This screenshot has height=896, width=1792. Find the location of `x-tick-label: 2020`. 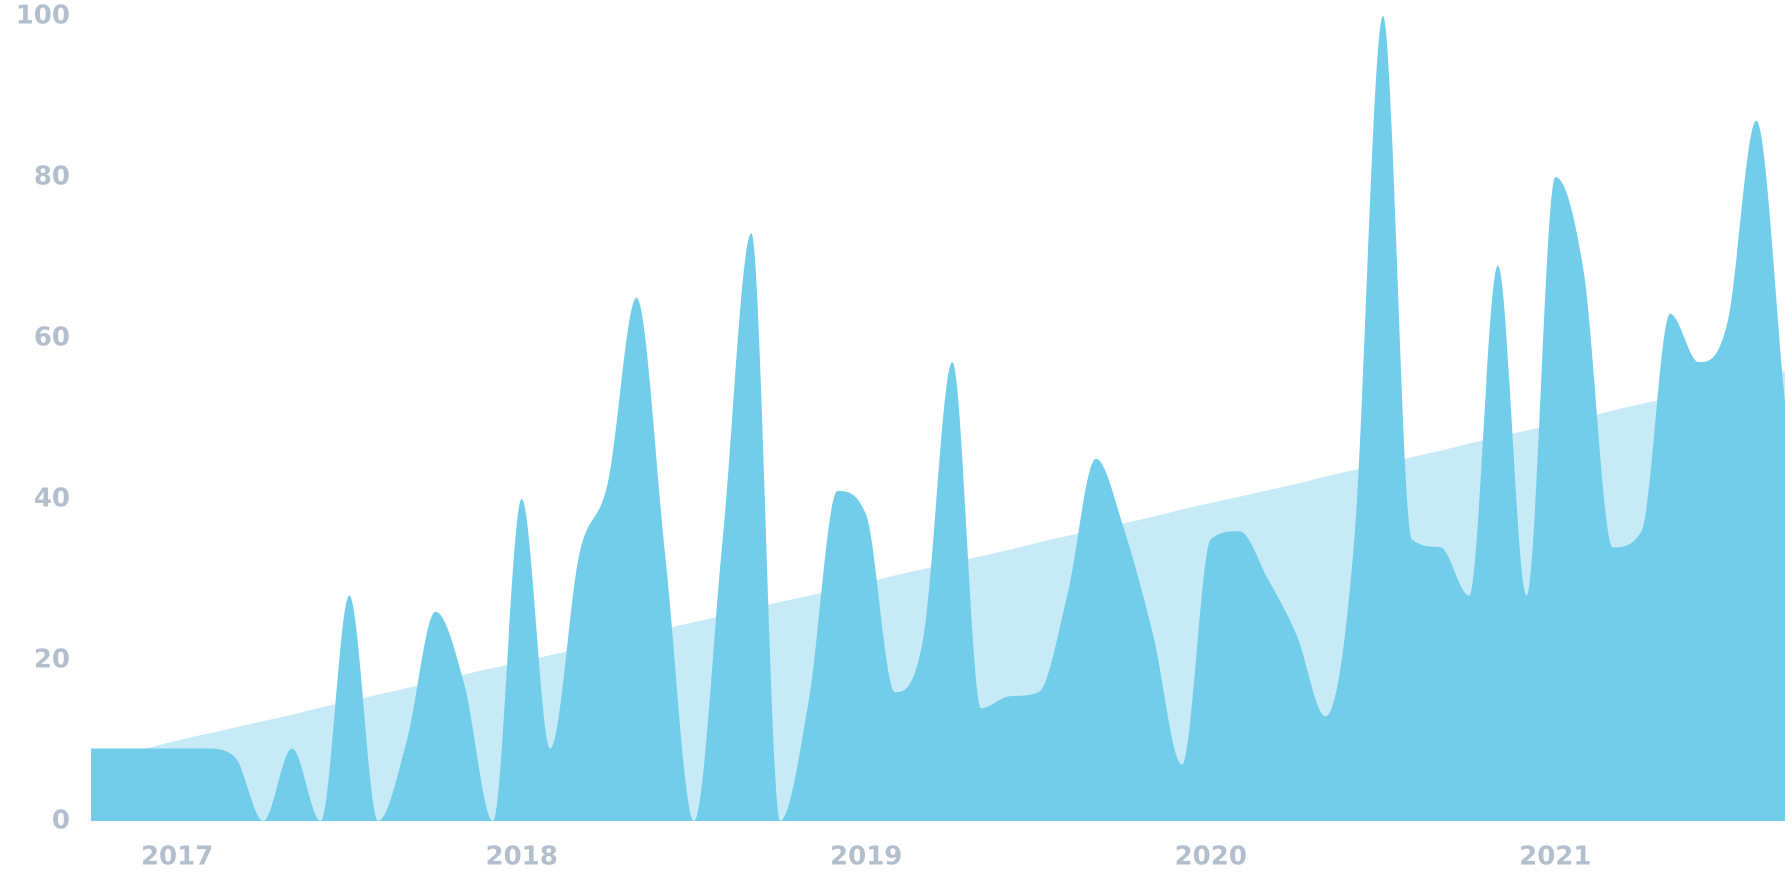

x-tick-label: 2020 is located at coordinates (1211, 857).